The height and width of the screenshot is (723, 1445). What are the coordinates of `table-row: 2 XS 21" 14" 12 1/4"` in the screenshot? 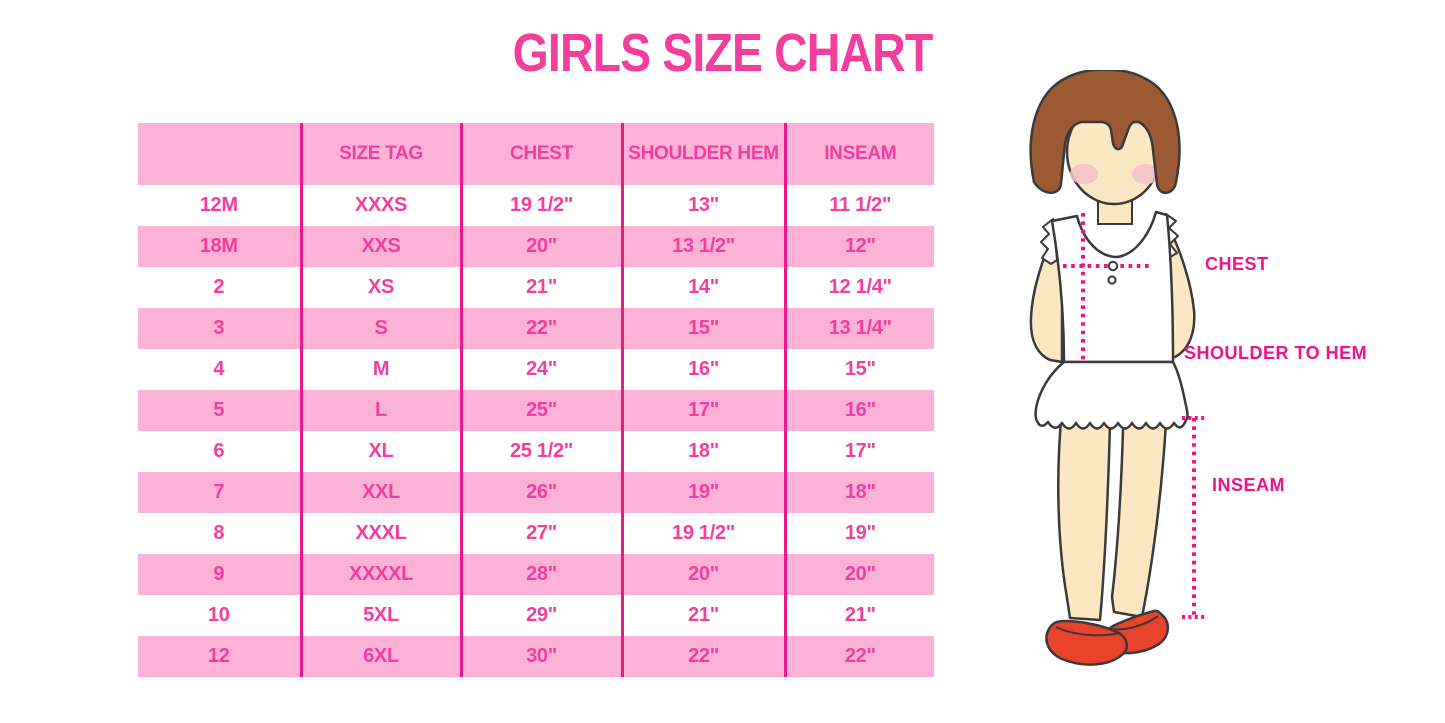 It's located at (536, 287).